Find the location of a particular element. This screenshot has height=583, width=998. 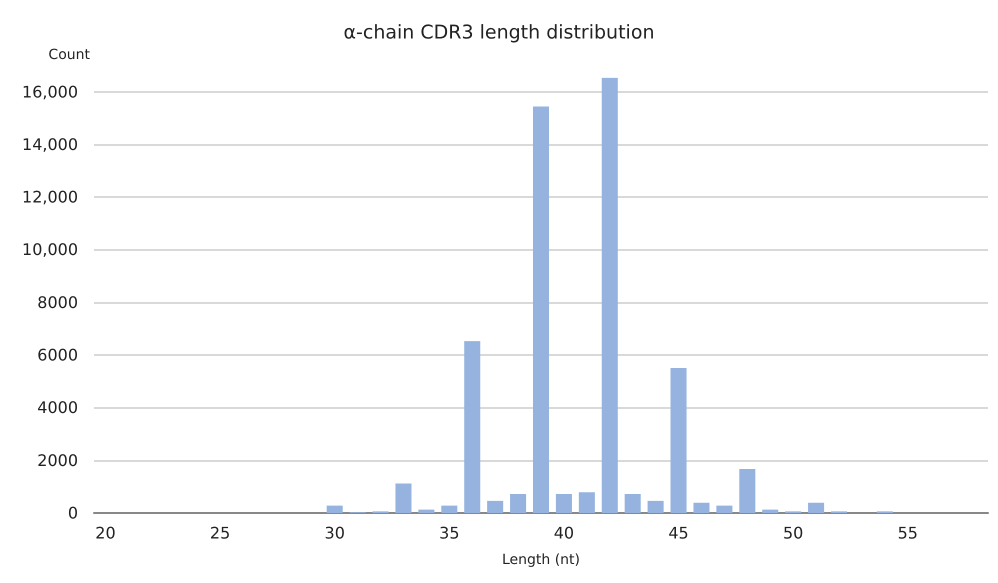

chart-title: α-chain CDR3 length distribution is located at coordinates (499, 33).